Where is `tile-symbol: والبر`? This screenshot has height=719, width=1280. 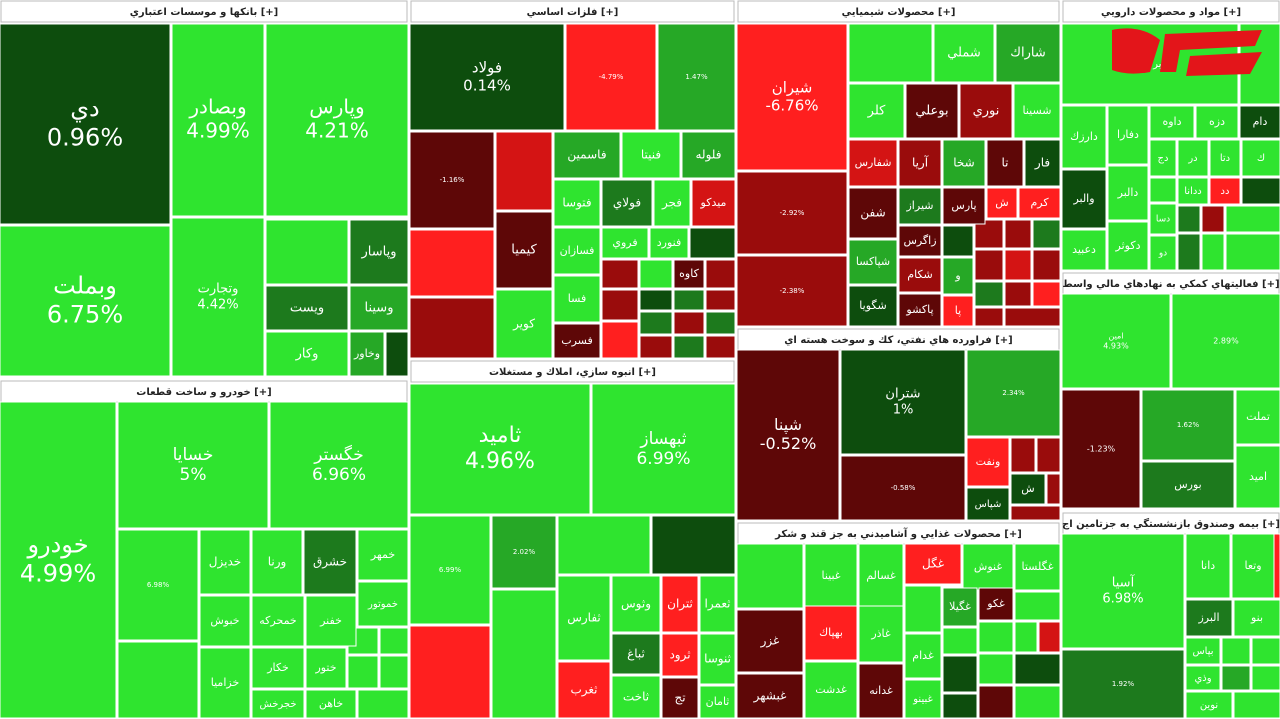
tile-symbol: والبر is located at coordinates (1083, 198).